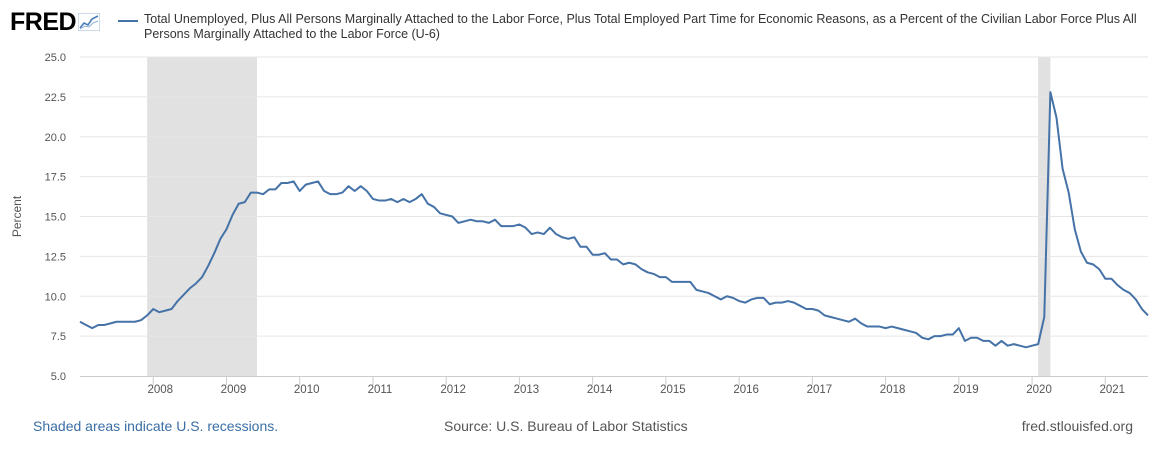  Describe the element at coordinates (380, 390) in the screenshot. I see `x-tick-label: 2011` at that location.